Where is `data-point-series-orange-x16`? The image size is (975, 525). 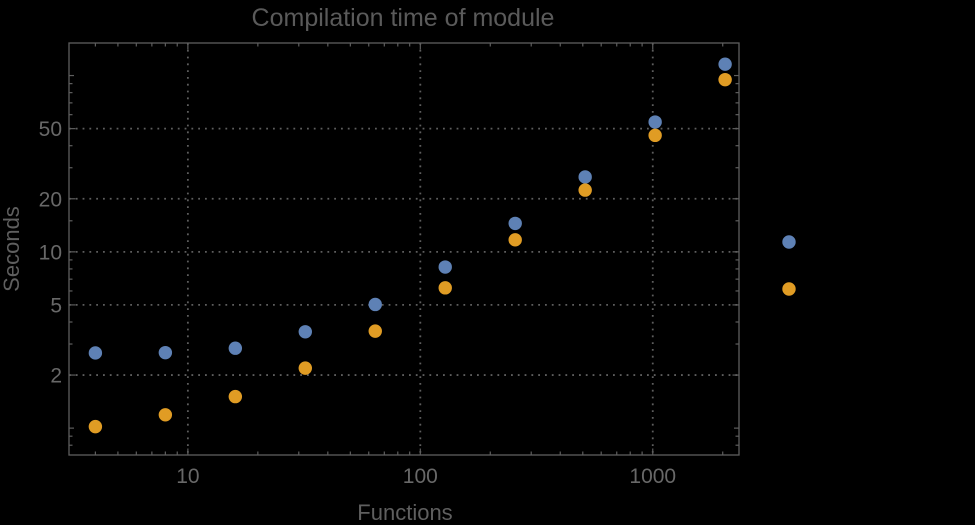 data-point-series-orange-x16 is located at coordinates (235, 396).